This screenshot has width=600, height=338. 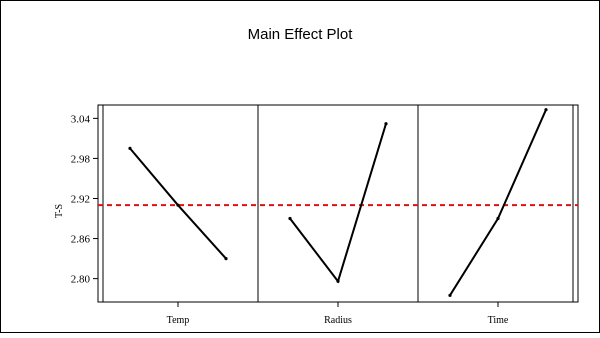 I want to click on chart-title: Main Effect Plot, so click(x=301, y=34).